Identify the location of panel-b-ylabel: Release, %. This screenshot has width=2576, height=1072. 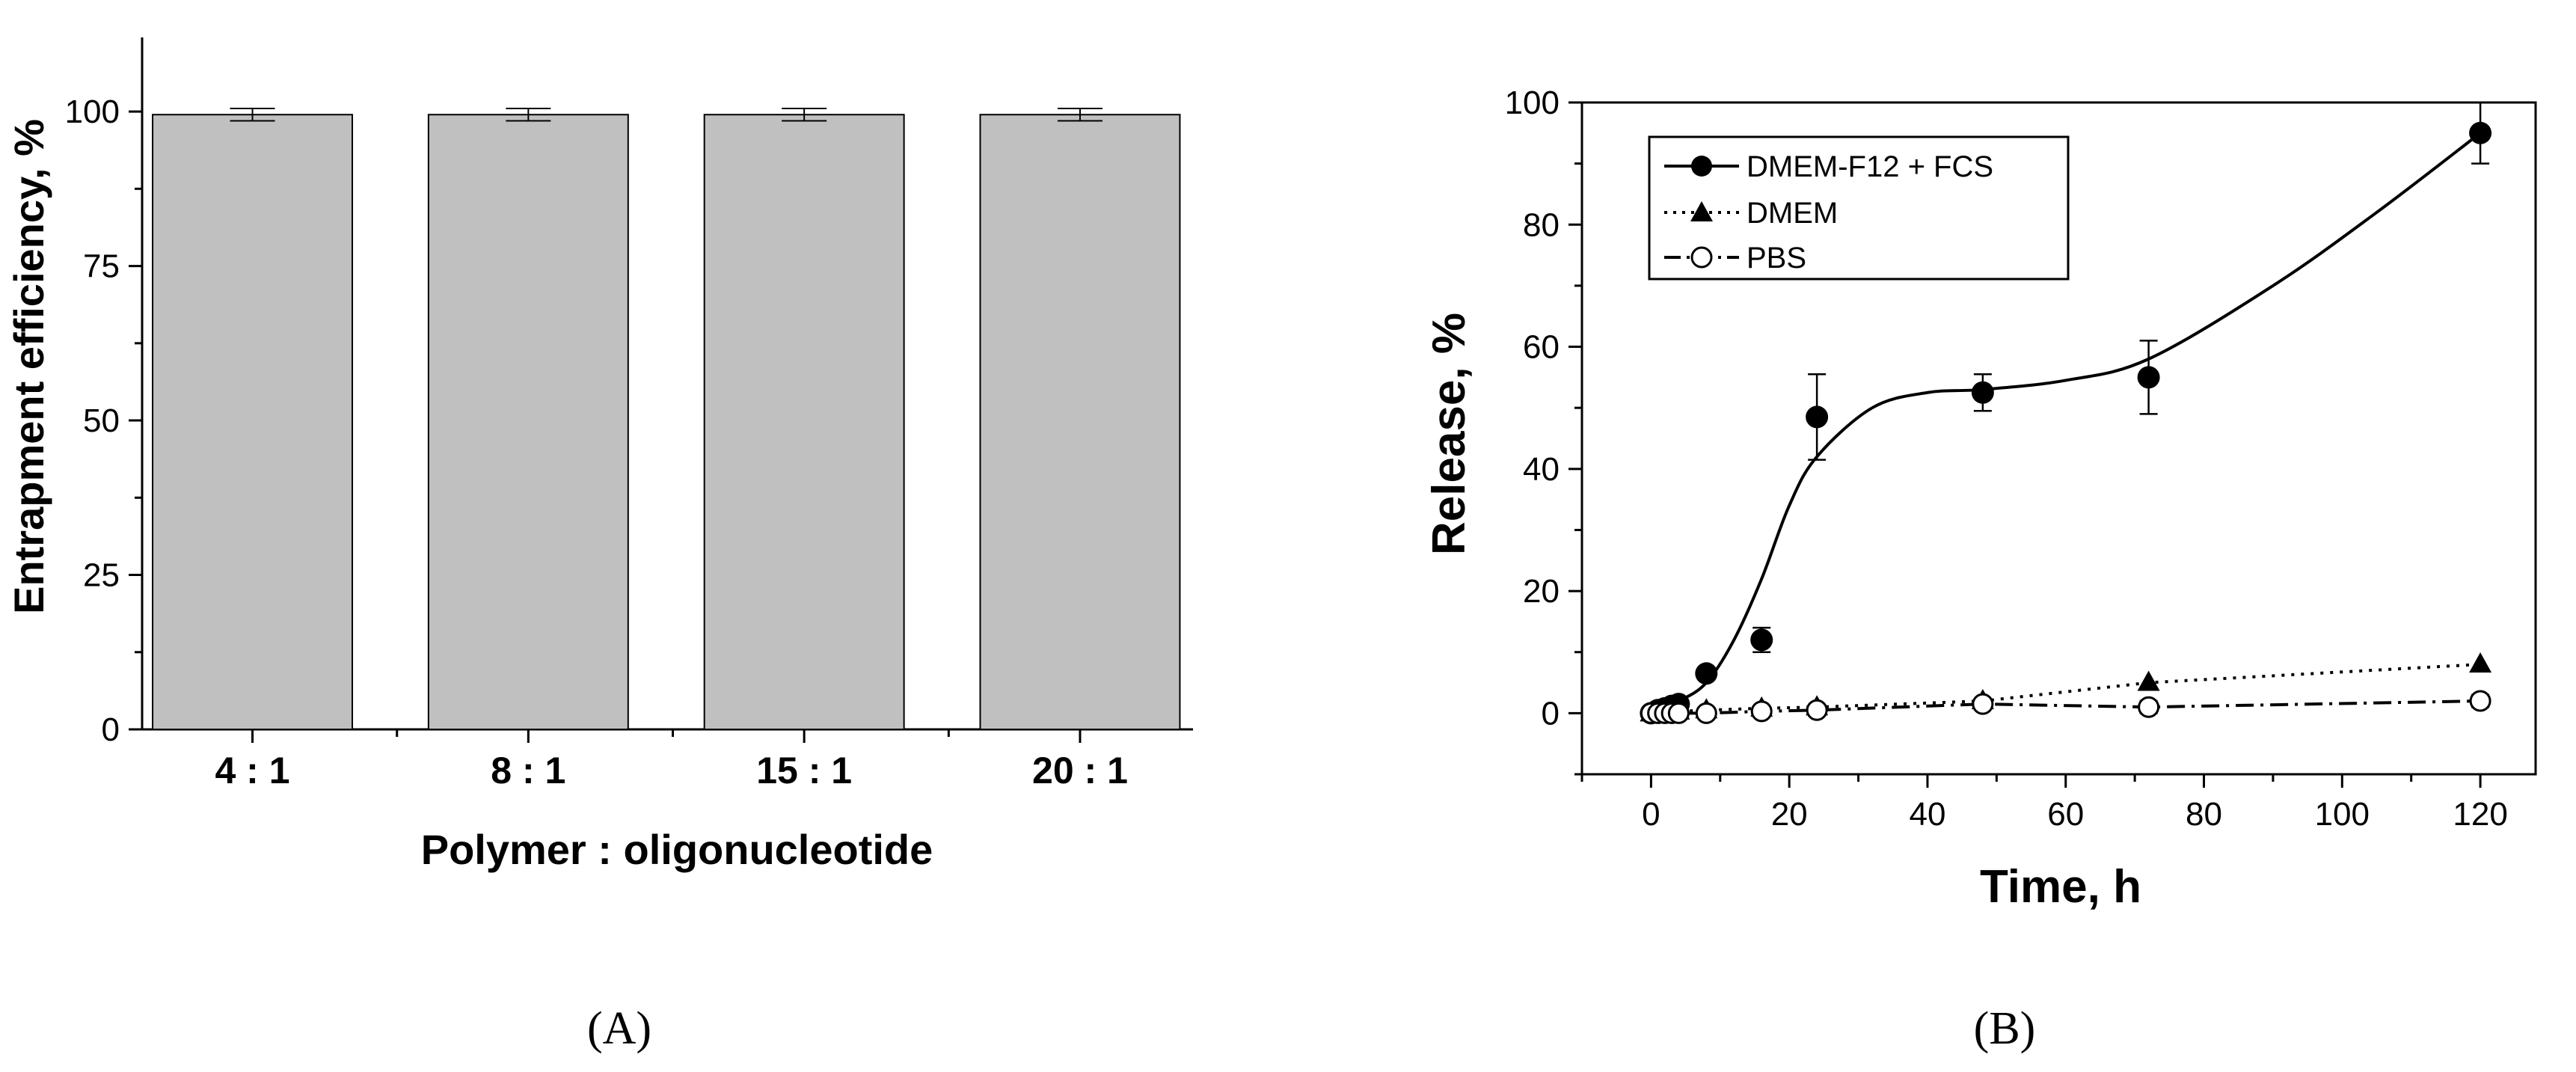
(1449, 434).